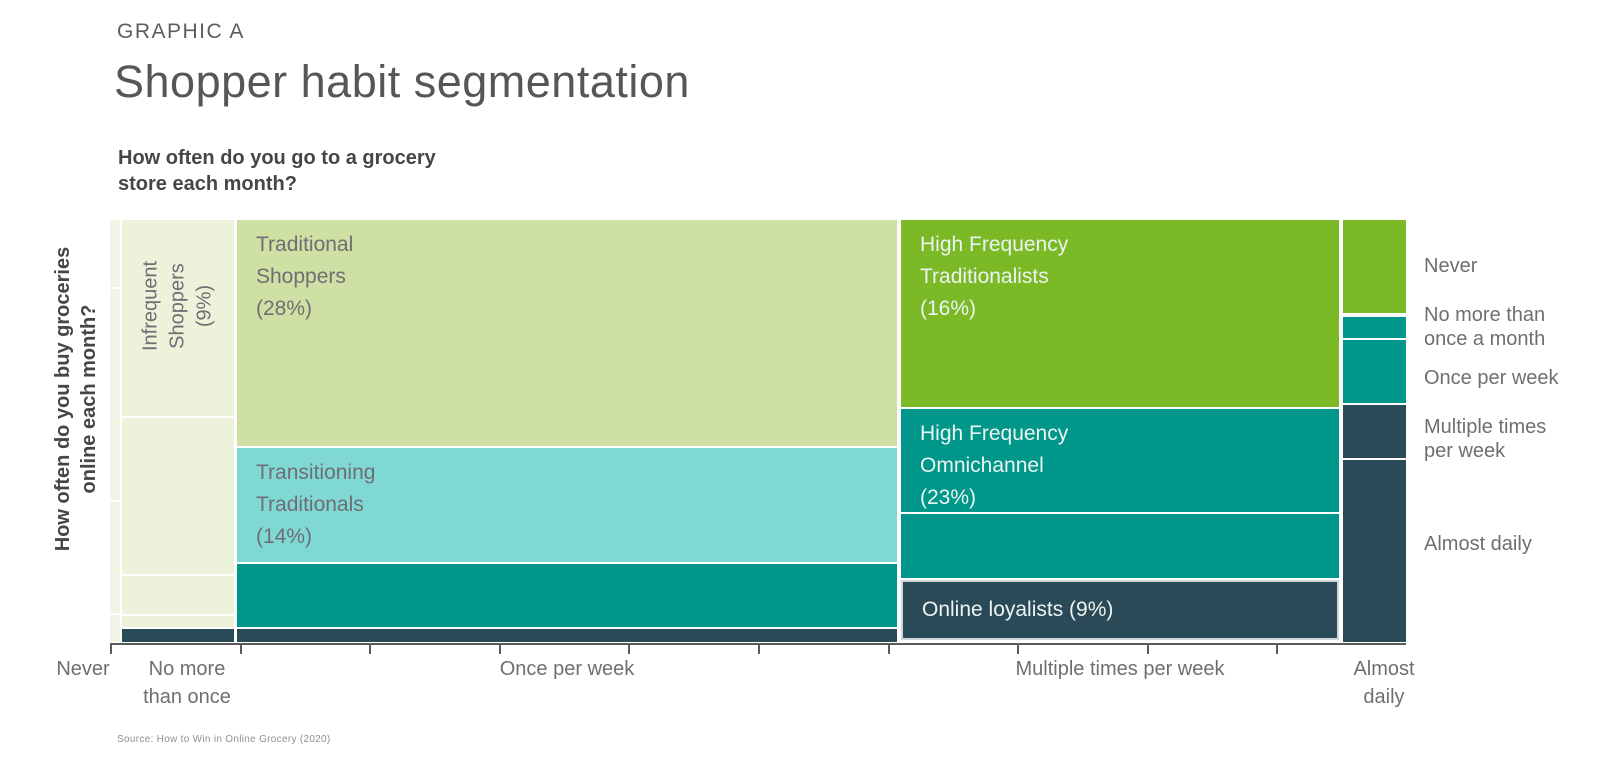  Describe the element at coordinates (83, 669) in the screenshot. I see `x-category-label-0: Never` at that location.